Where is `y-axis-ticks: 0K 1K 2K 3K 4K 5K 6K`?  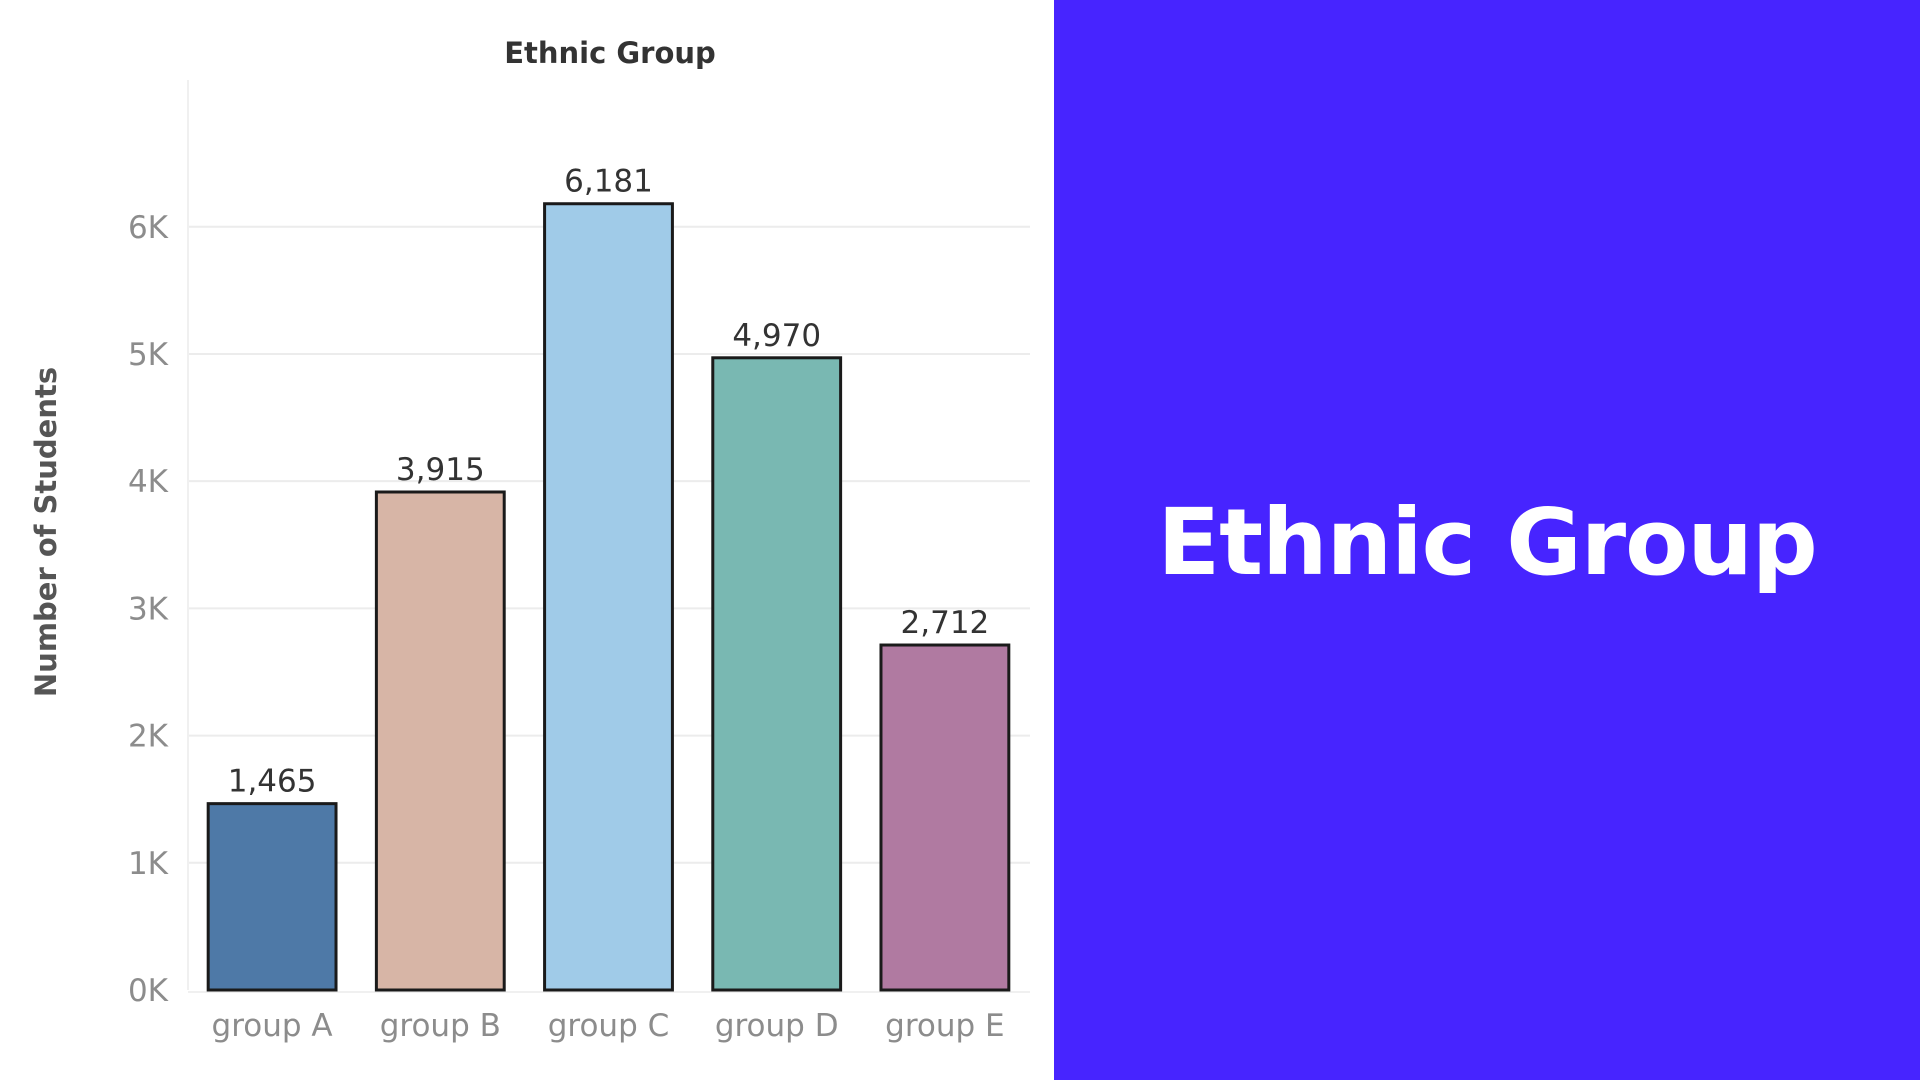 y-axis-ticks: 0K 1K 2K 3K 4K 5K 6K is located at coordinates (148, 609).